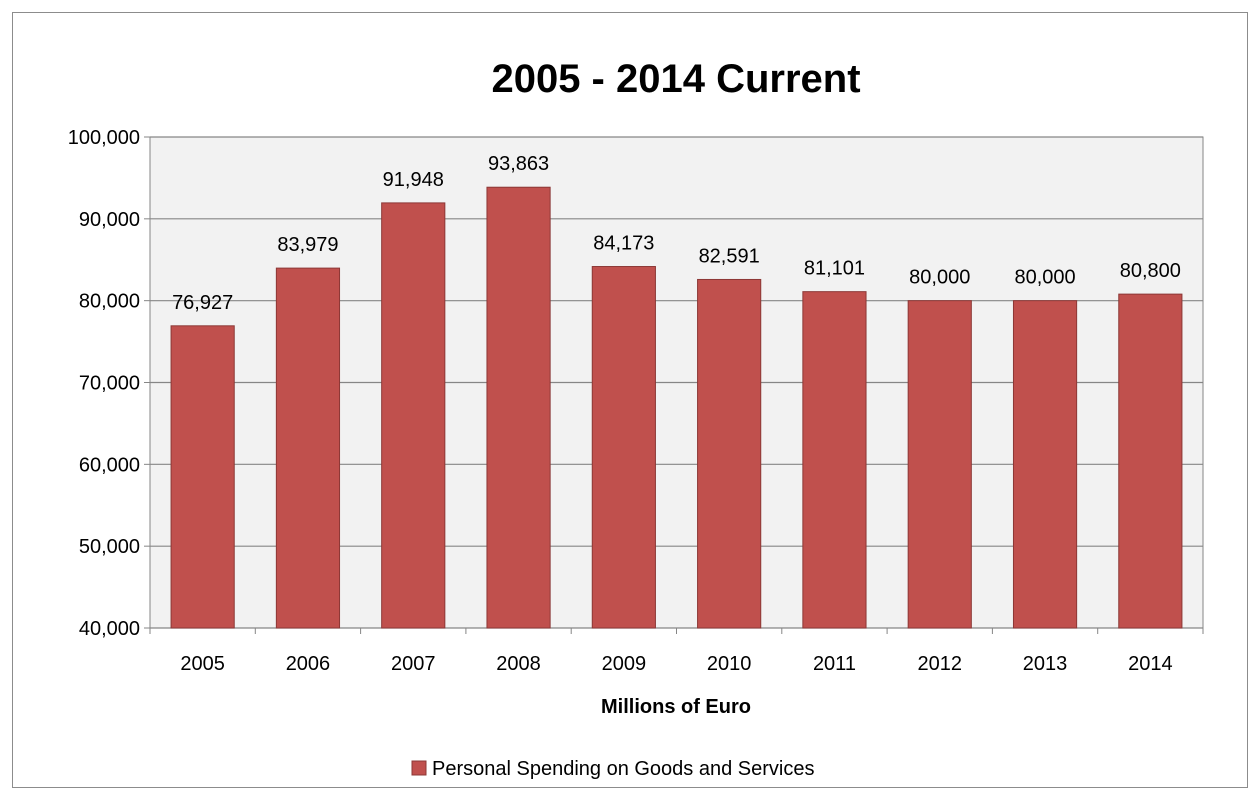 This screenshot has width=1260, height=800. I want to click on x-tick-label: 2010, so click(729, 664).